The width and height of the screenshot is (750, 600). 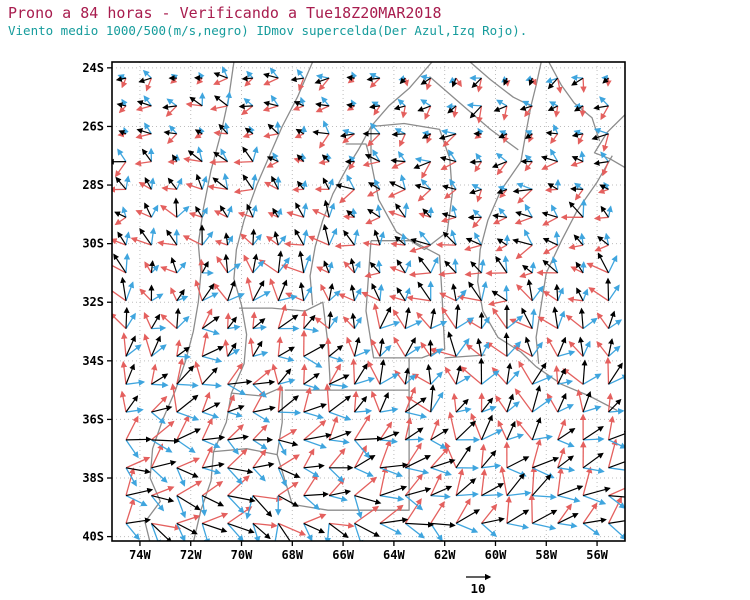 What do you see at coordinates (93, 185) in the screenshot?
I see `y-tick-label: 28S` at bounding box center [93, 185].